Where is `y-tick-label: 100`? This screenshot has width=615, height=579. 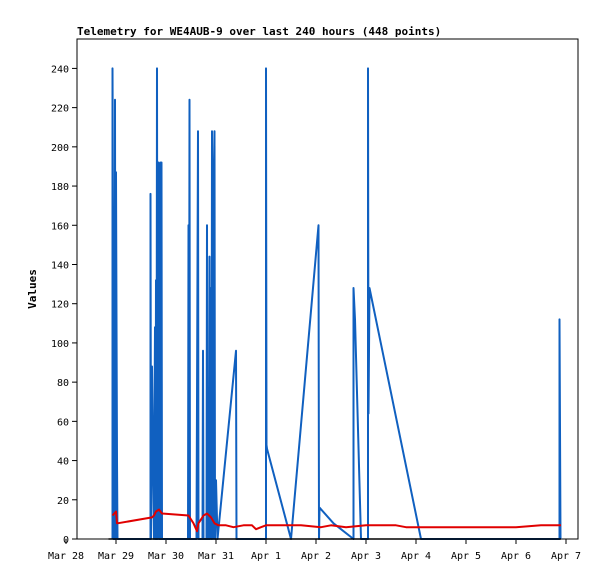
y-tick-label: 100 is located at coordinates (60, 344).